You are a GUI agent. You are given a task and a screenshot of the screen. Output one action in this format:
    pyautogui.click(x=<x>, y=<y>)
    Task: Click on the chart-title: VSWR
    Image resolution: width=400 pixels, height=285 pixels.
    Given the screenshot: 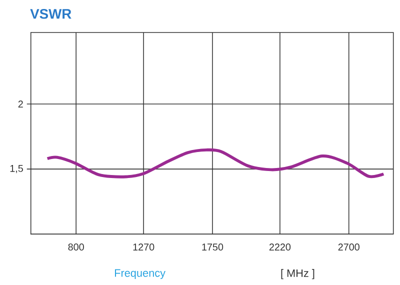 What is the action you would take?
    pyautogui.click(x=51, y=13)
    